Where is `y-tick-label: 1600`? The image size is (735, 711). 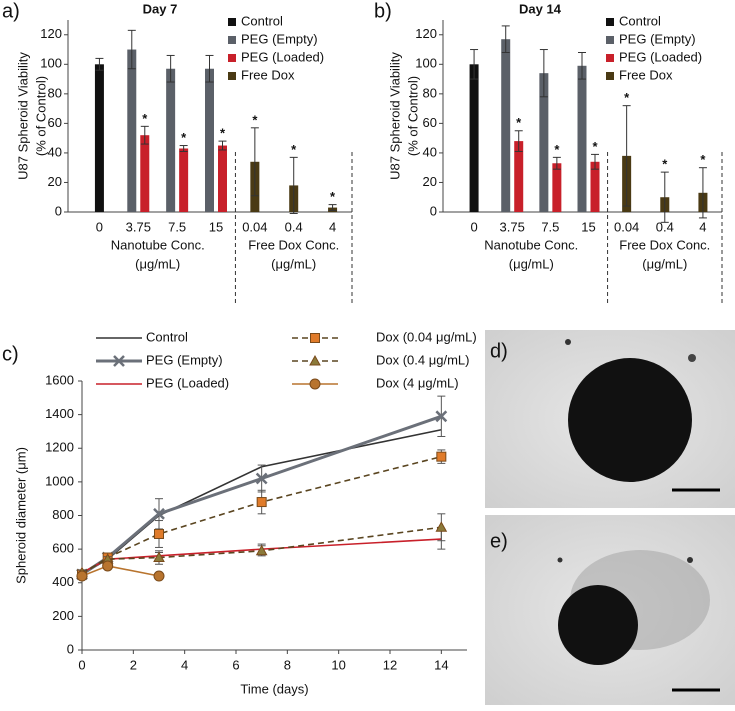 y-tick-label: 1600 is located at coordinates (59, 379).